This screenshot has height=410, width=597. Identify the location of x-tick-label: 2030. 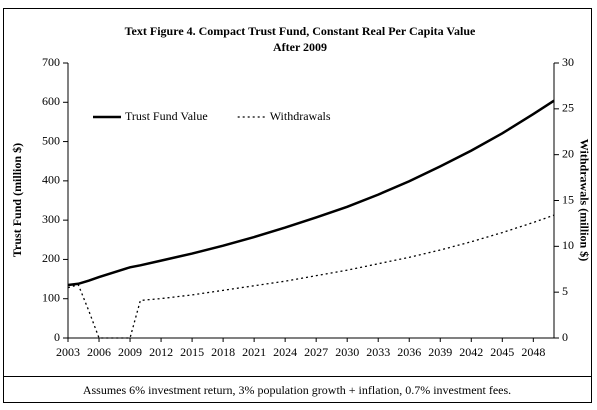
(347, 352).